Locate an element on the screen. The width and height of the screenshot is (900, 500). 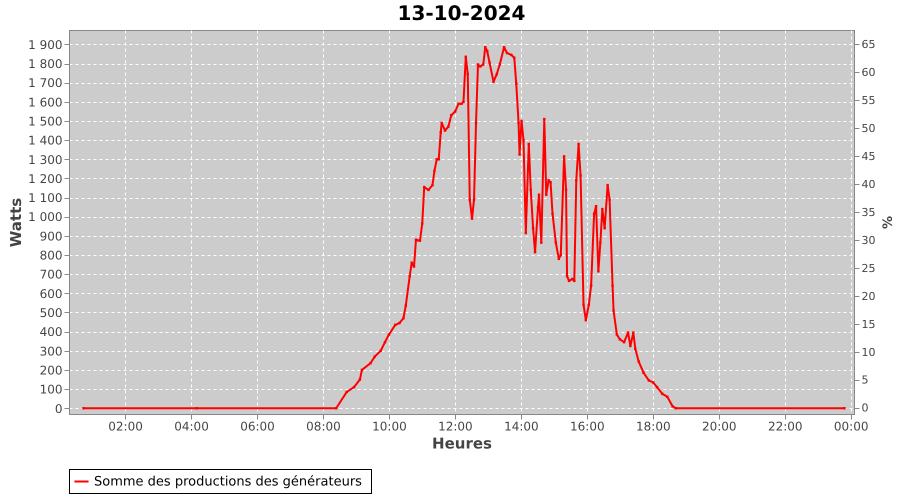
y-tick-label: 1 800 is located at coordinates (45, 64).